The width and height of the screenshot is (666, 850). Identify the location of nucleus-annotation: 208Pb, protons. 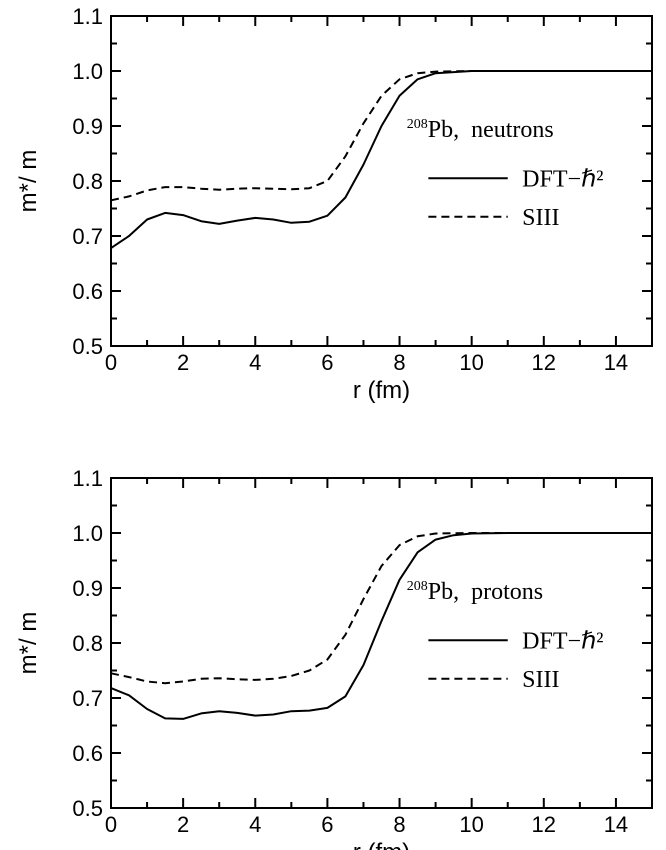
(475, 592).